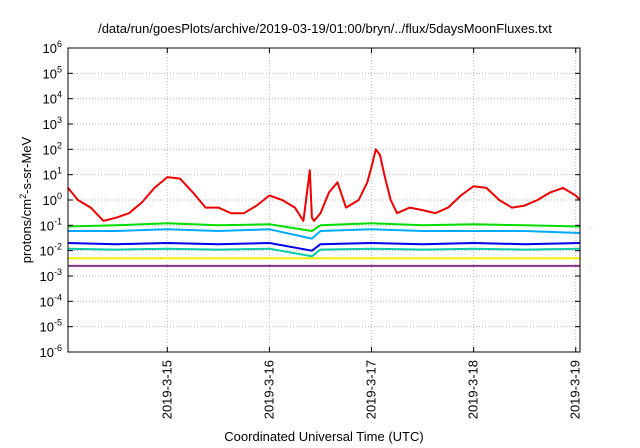  Describe the element at coordinates (52, 148) in the screenshot. I see `y-tick-label: 10²` at that location.